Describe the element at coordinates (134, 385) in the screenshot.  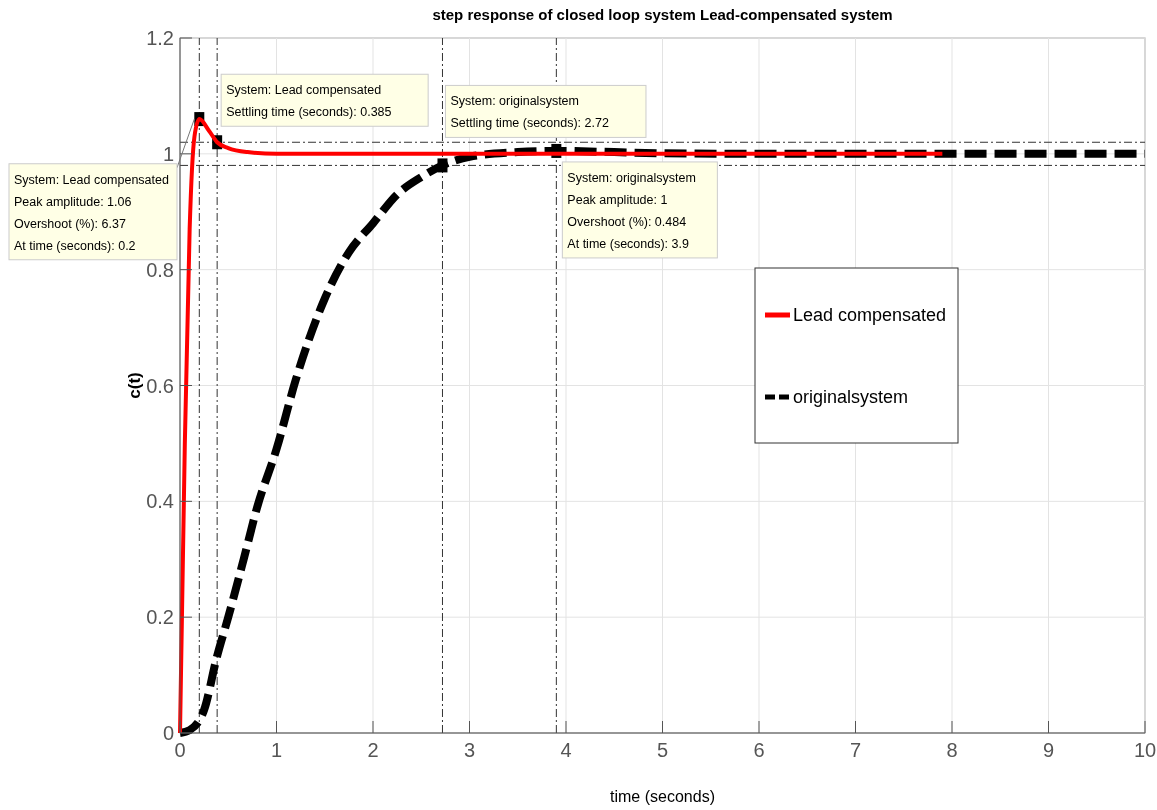
I see `y-axis-title: c(t)` at that location.